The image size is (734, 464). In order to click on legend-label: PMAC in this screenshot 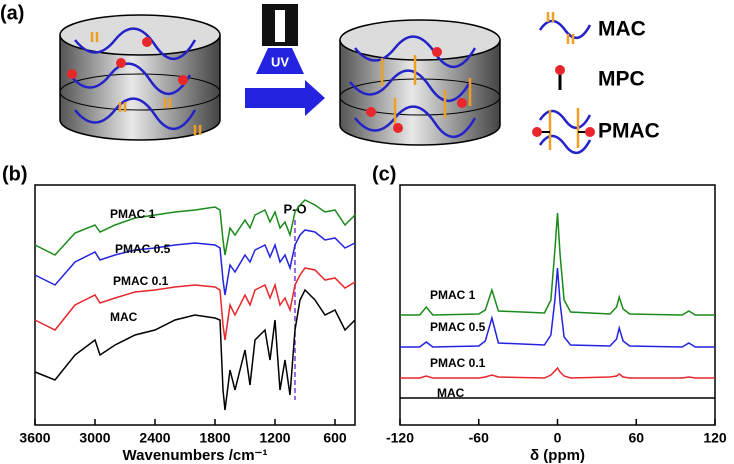, I will do `click(629, 131)`.